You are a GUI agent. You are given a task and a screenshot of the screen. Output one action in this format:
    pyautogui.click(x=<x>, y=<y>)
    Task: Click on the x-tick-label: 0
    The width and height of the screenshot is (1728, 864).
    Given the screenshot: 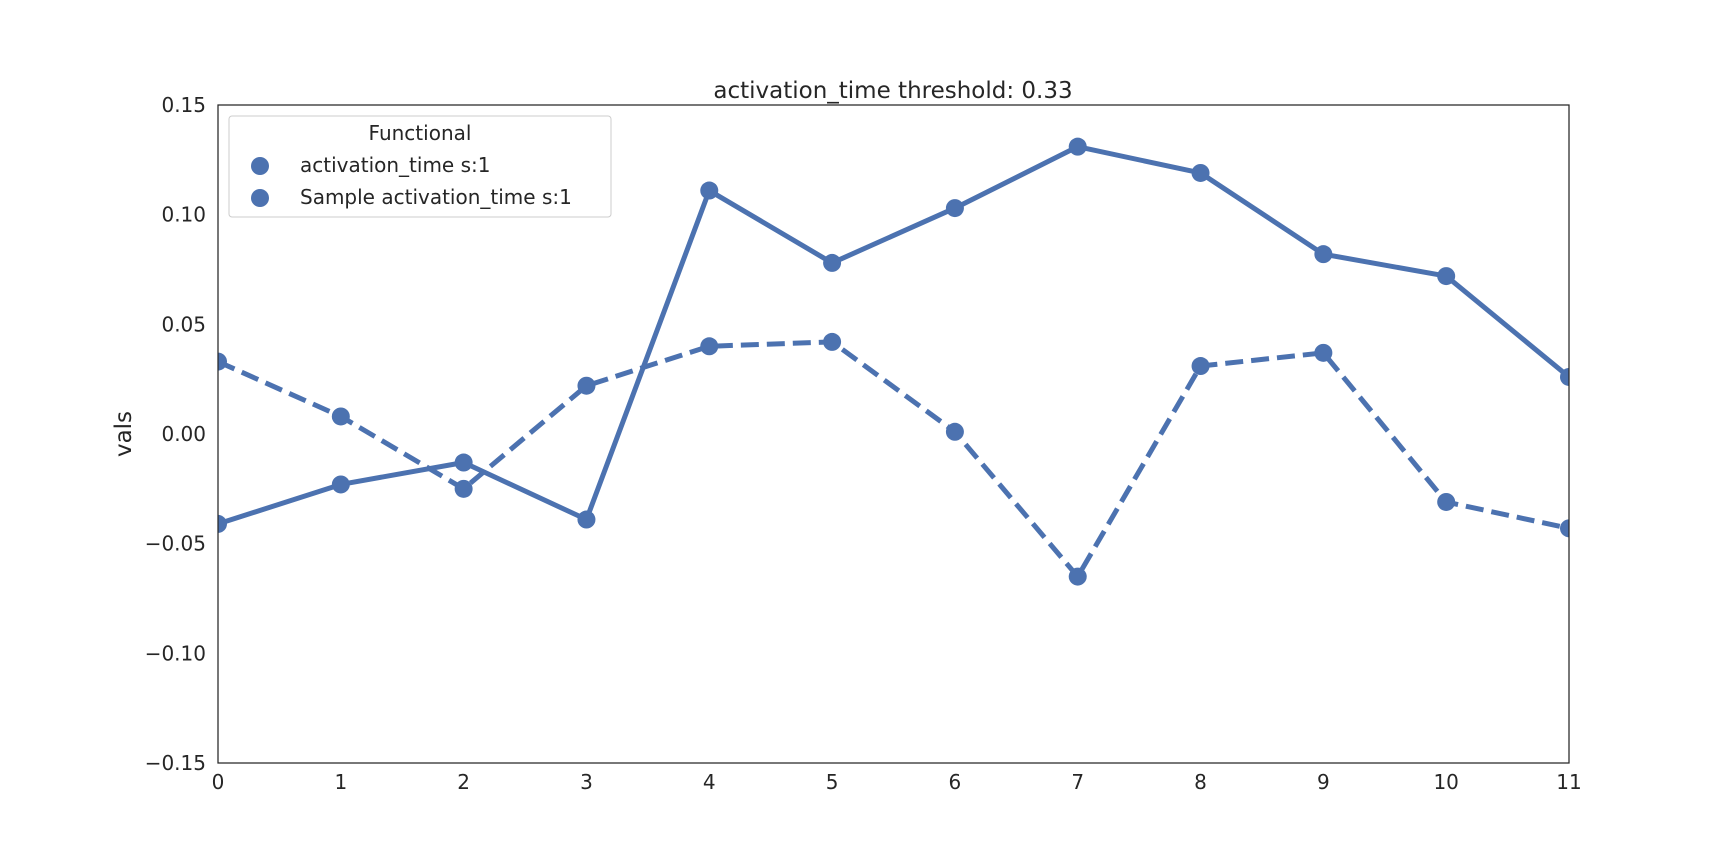 What is the action you would take?
    pyautogui.click(x=218, y=782)
    